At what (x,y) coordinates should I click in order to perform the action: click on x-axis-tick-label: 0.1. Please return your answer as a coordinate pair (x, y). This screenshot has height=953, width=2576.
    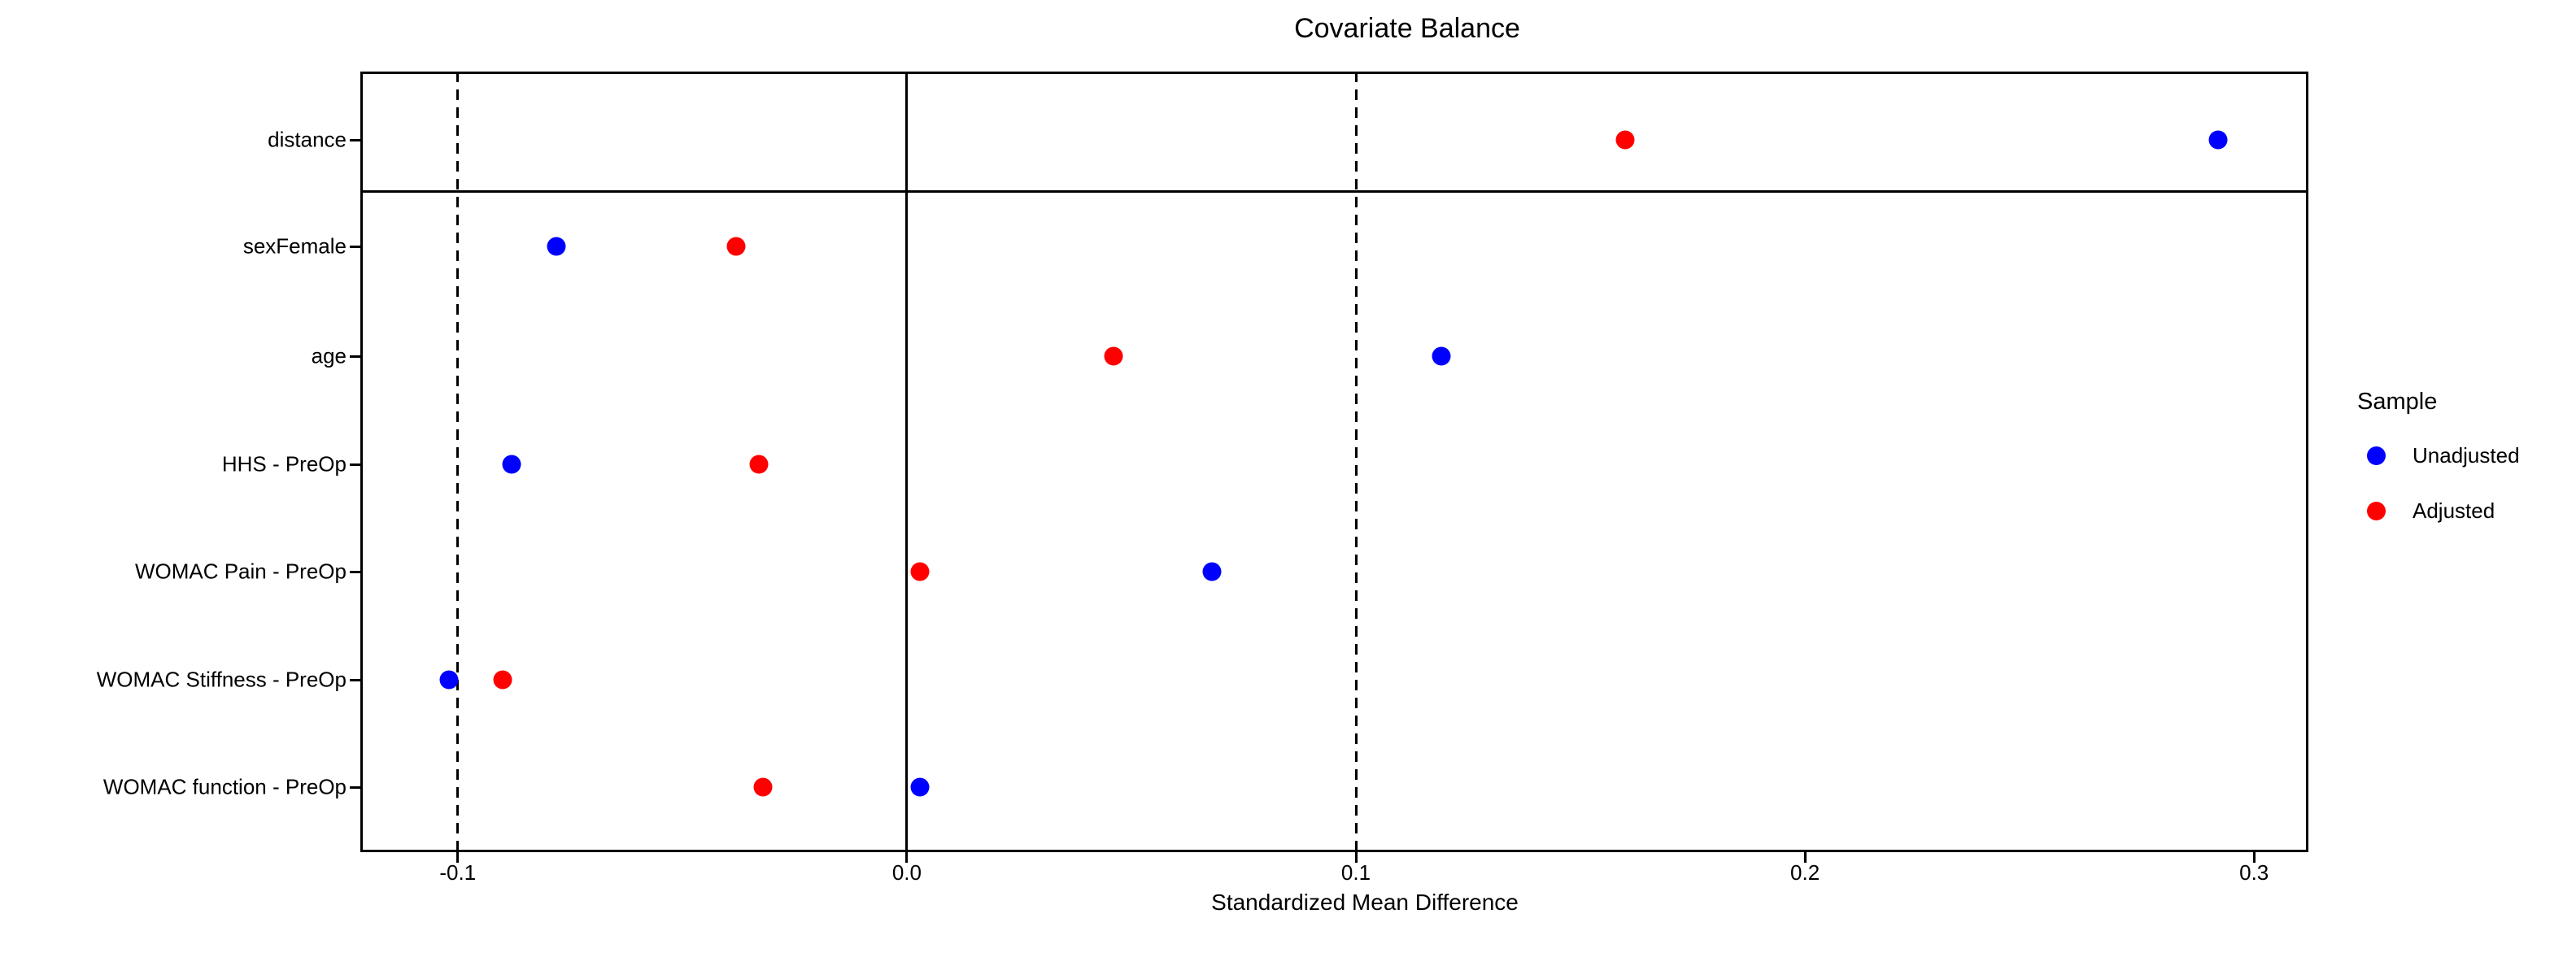
    Looking at the image, I should click on (1355, 873).